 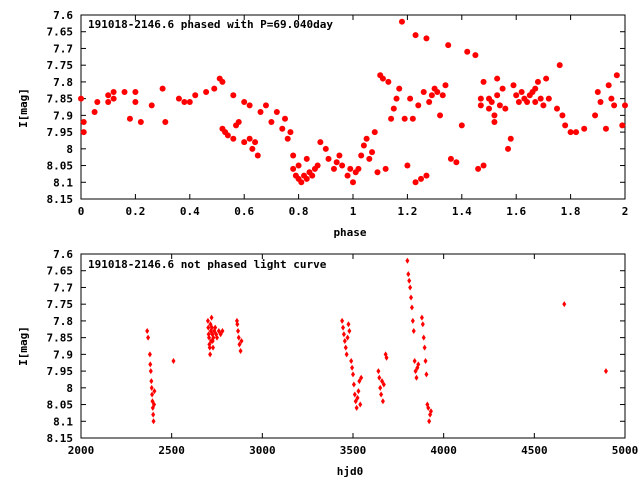 What do you see at coordinates (299, 211) in the screenshot?
I see `x-tick-label: 0.8` at bounding box center [299, 211].